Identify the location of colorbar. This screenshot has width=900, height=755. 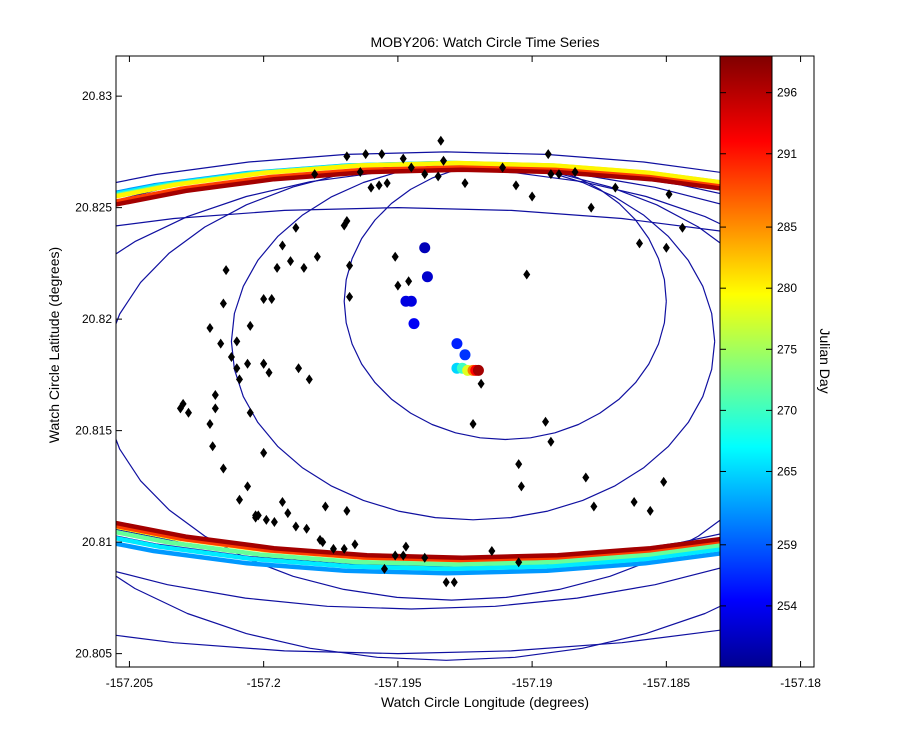
(746, 361).